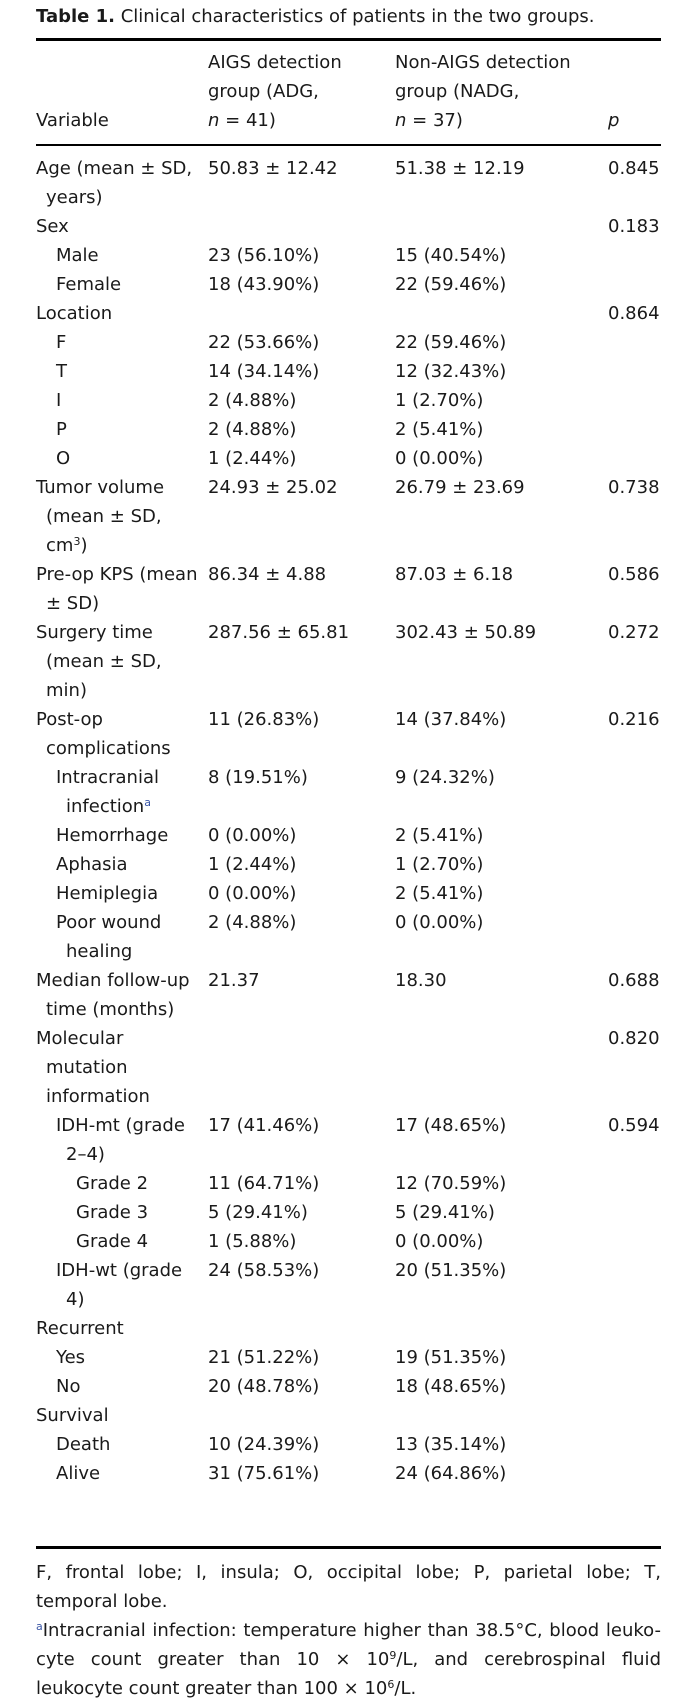 The width and height of the screenshot is (680, 1705). What do you see at coordinates (451, 255) in the screenshot?
I see `cell-nadg: 15 (40.54%)` at bounding box center [451, 255].